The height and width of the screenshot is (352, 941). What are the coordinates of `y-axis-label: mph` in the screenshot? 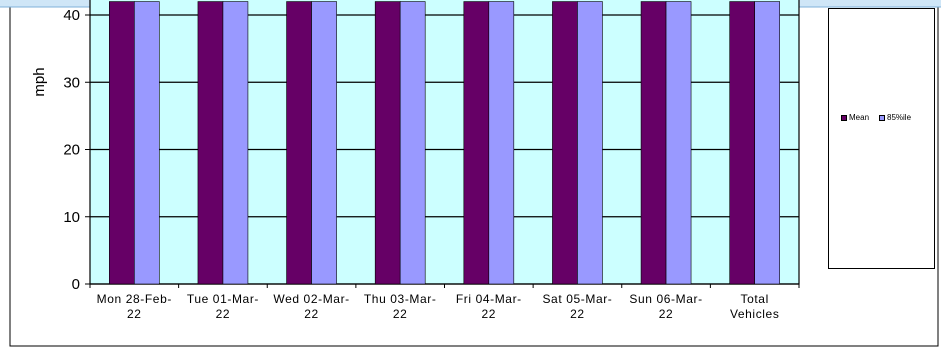 It's located at (39, 81).